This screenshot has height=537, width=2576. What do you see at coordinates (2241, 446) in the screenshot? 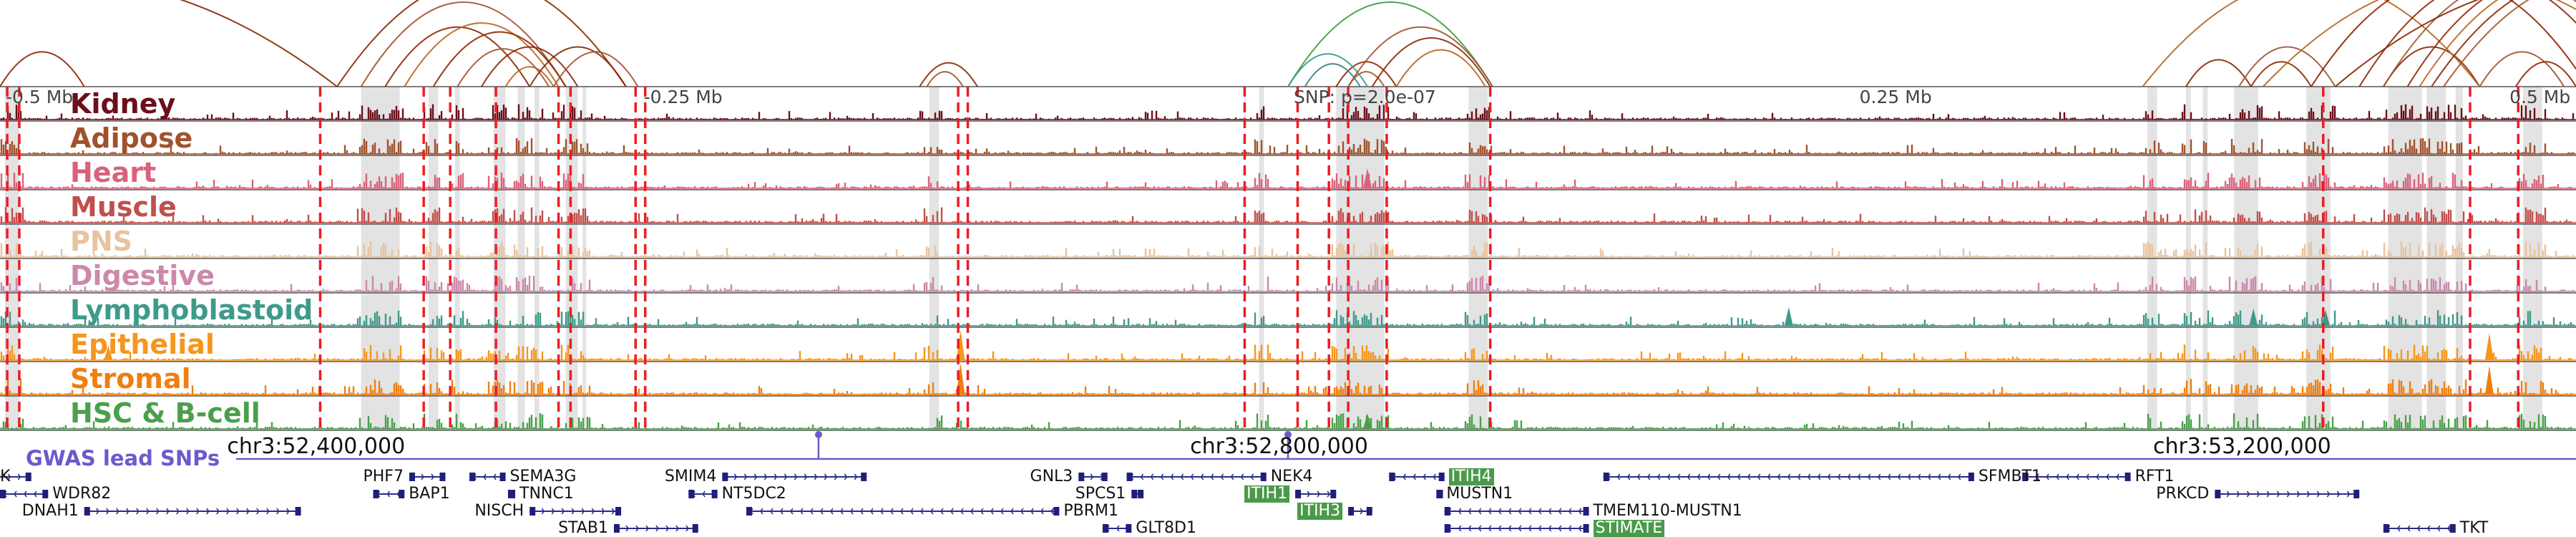
I see `coordinate-label: chr3:53,200,000` at bounding box center [2241, 446].